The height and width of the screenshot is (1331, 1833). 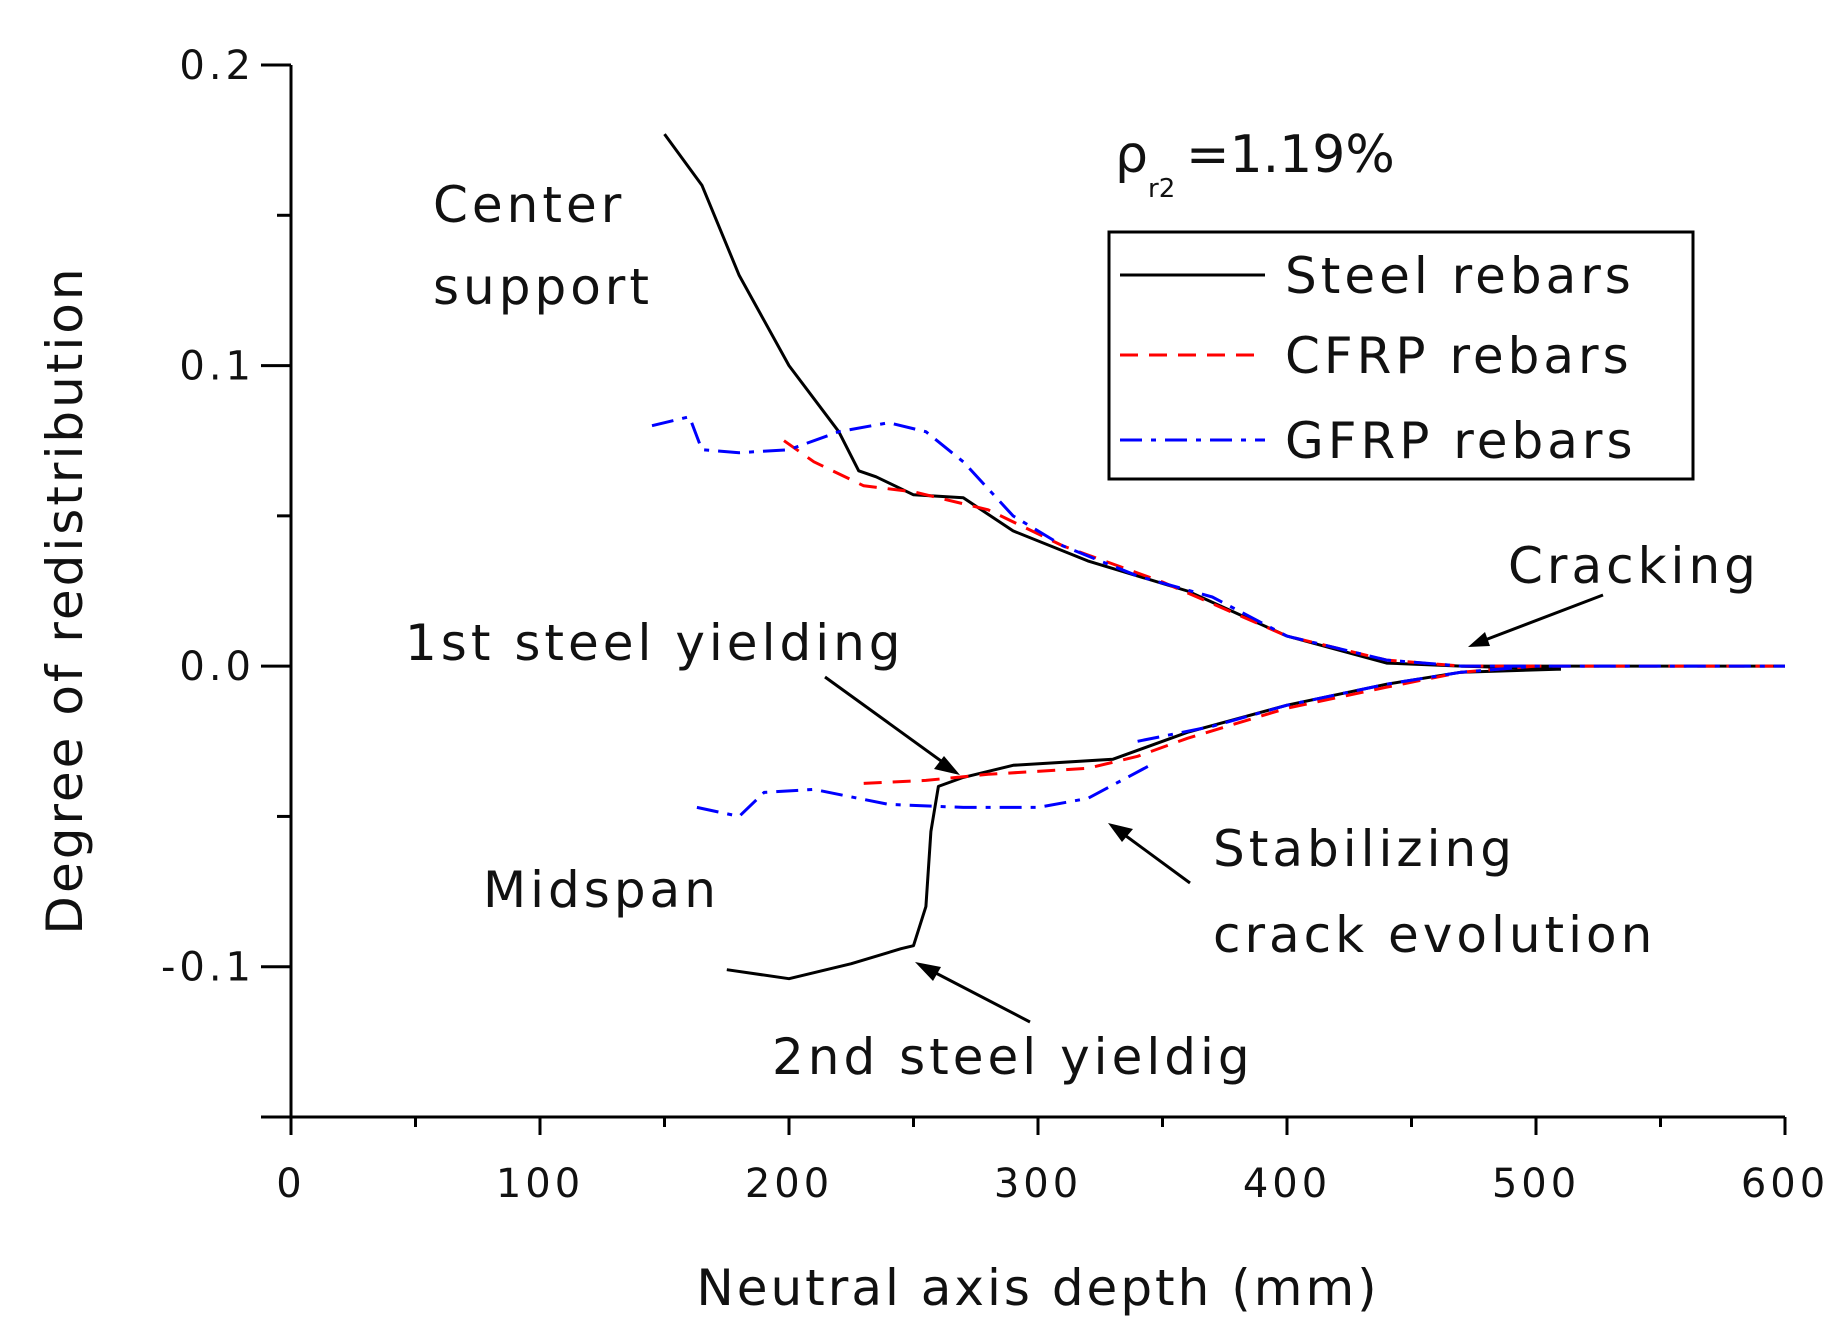 I want to click on x-tick-label: 600, so click(x=1785, y=1184).